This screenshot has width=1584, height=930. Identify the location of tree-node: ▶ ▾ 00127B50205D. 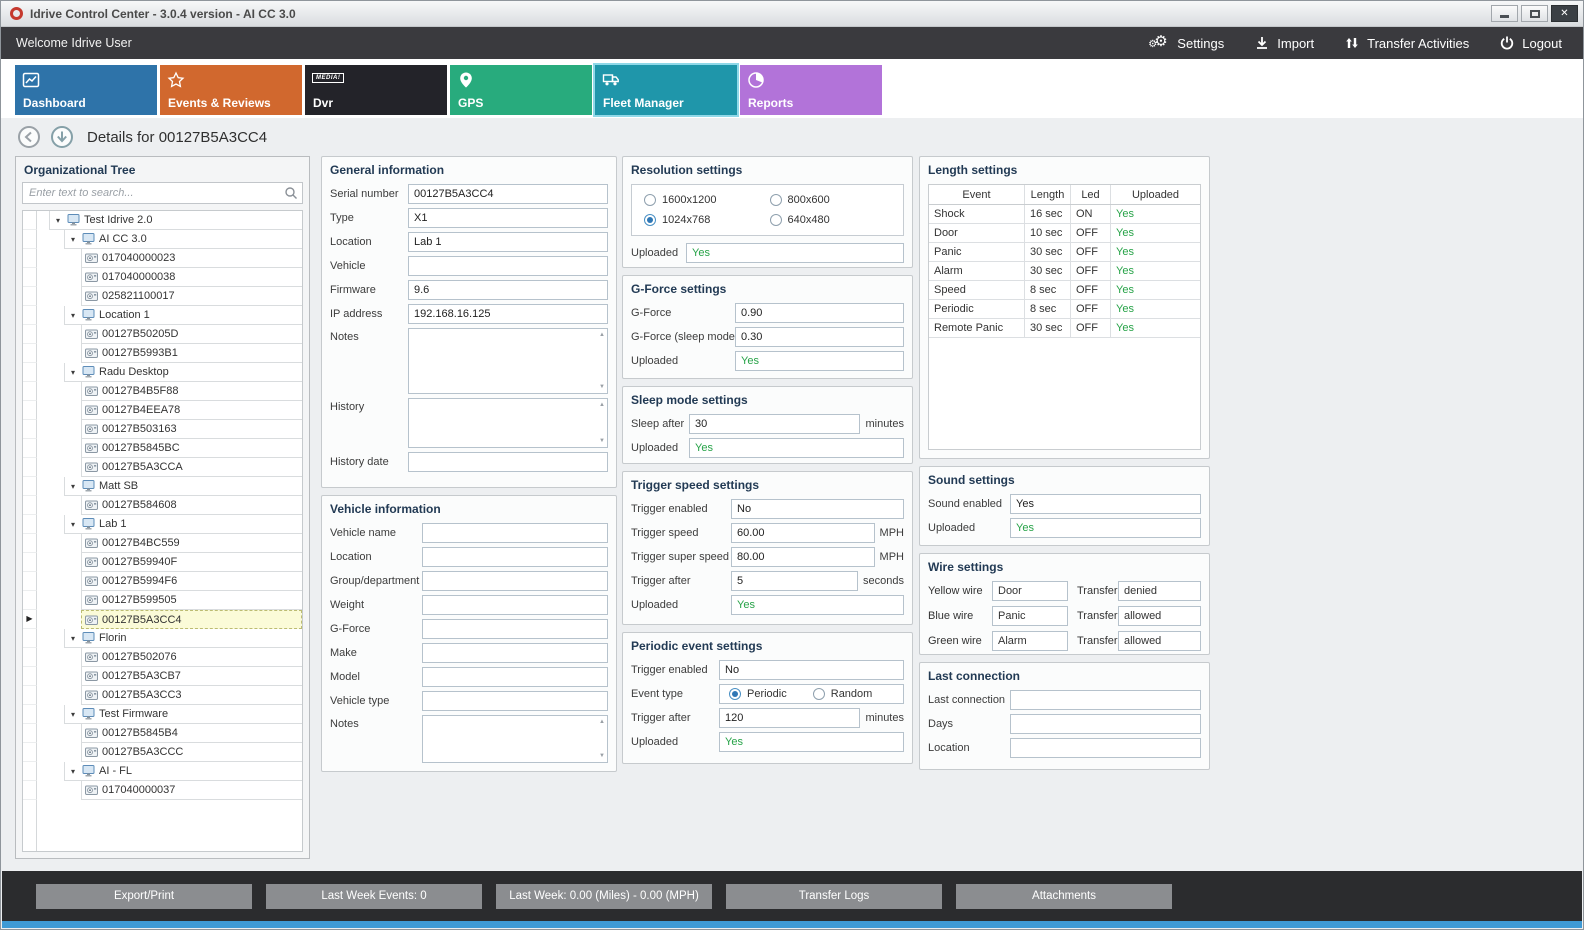
(162, 334).